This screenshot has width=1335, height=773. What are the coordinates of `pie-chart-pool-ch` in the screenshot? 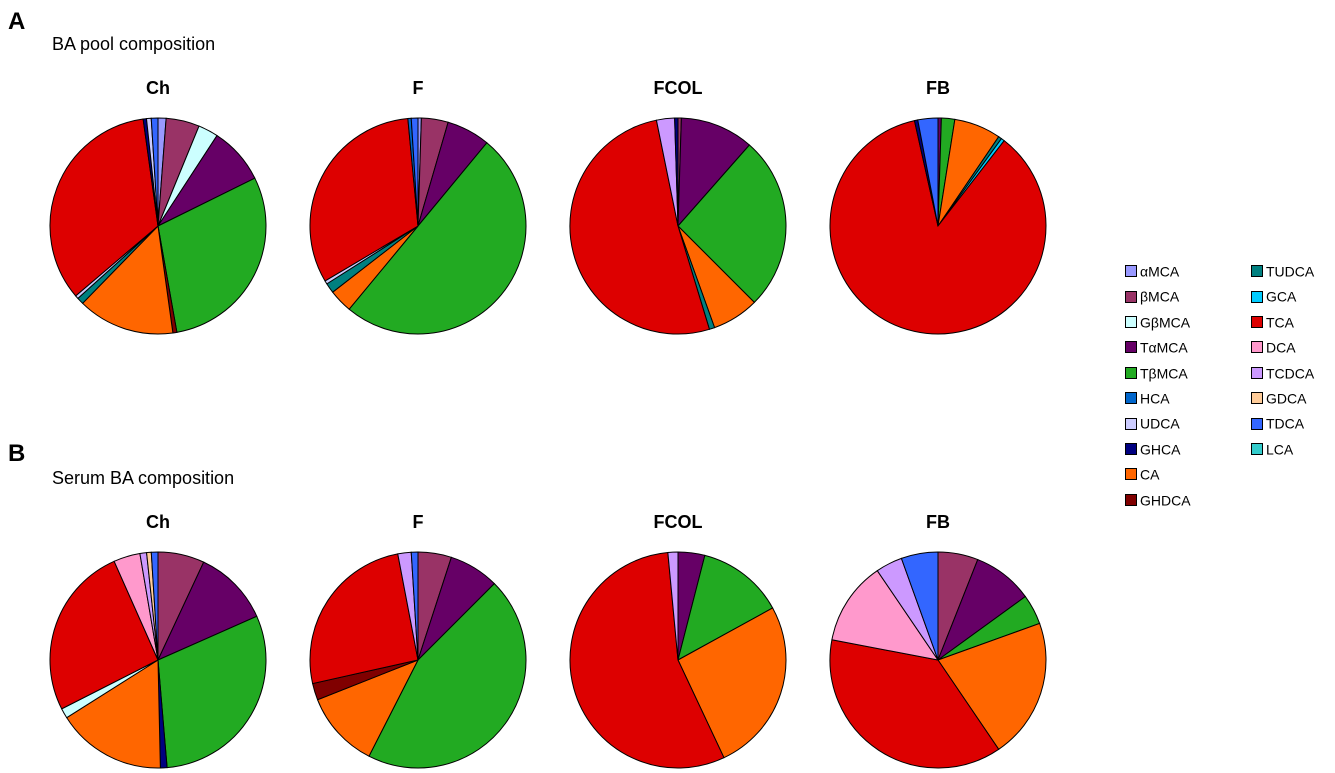 It's located at (158, 226).